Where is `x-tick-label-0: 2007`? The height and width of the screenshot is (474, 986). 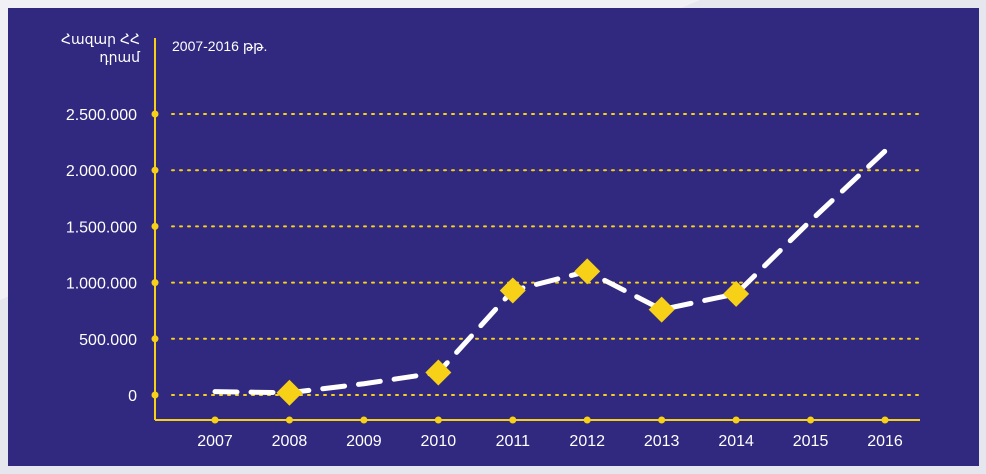 x-tick-label-0: 2007 is located at coordinates (215, 441).